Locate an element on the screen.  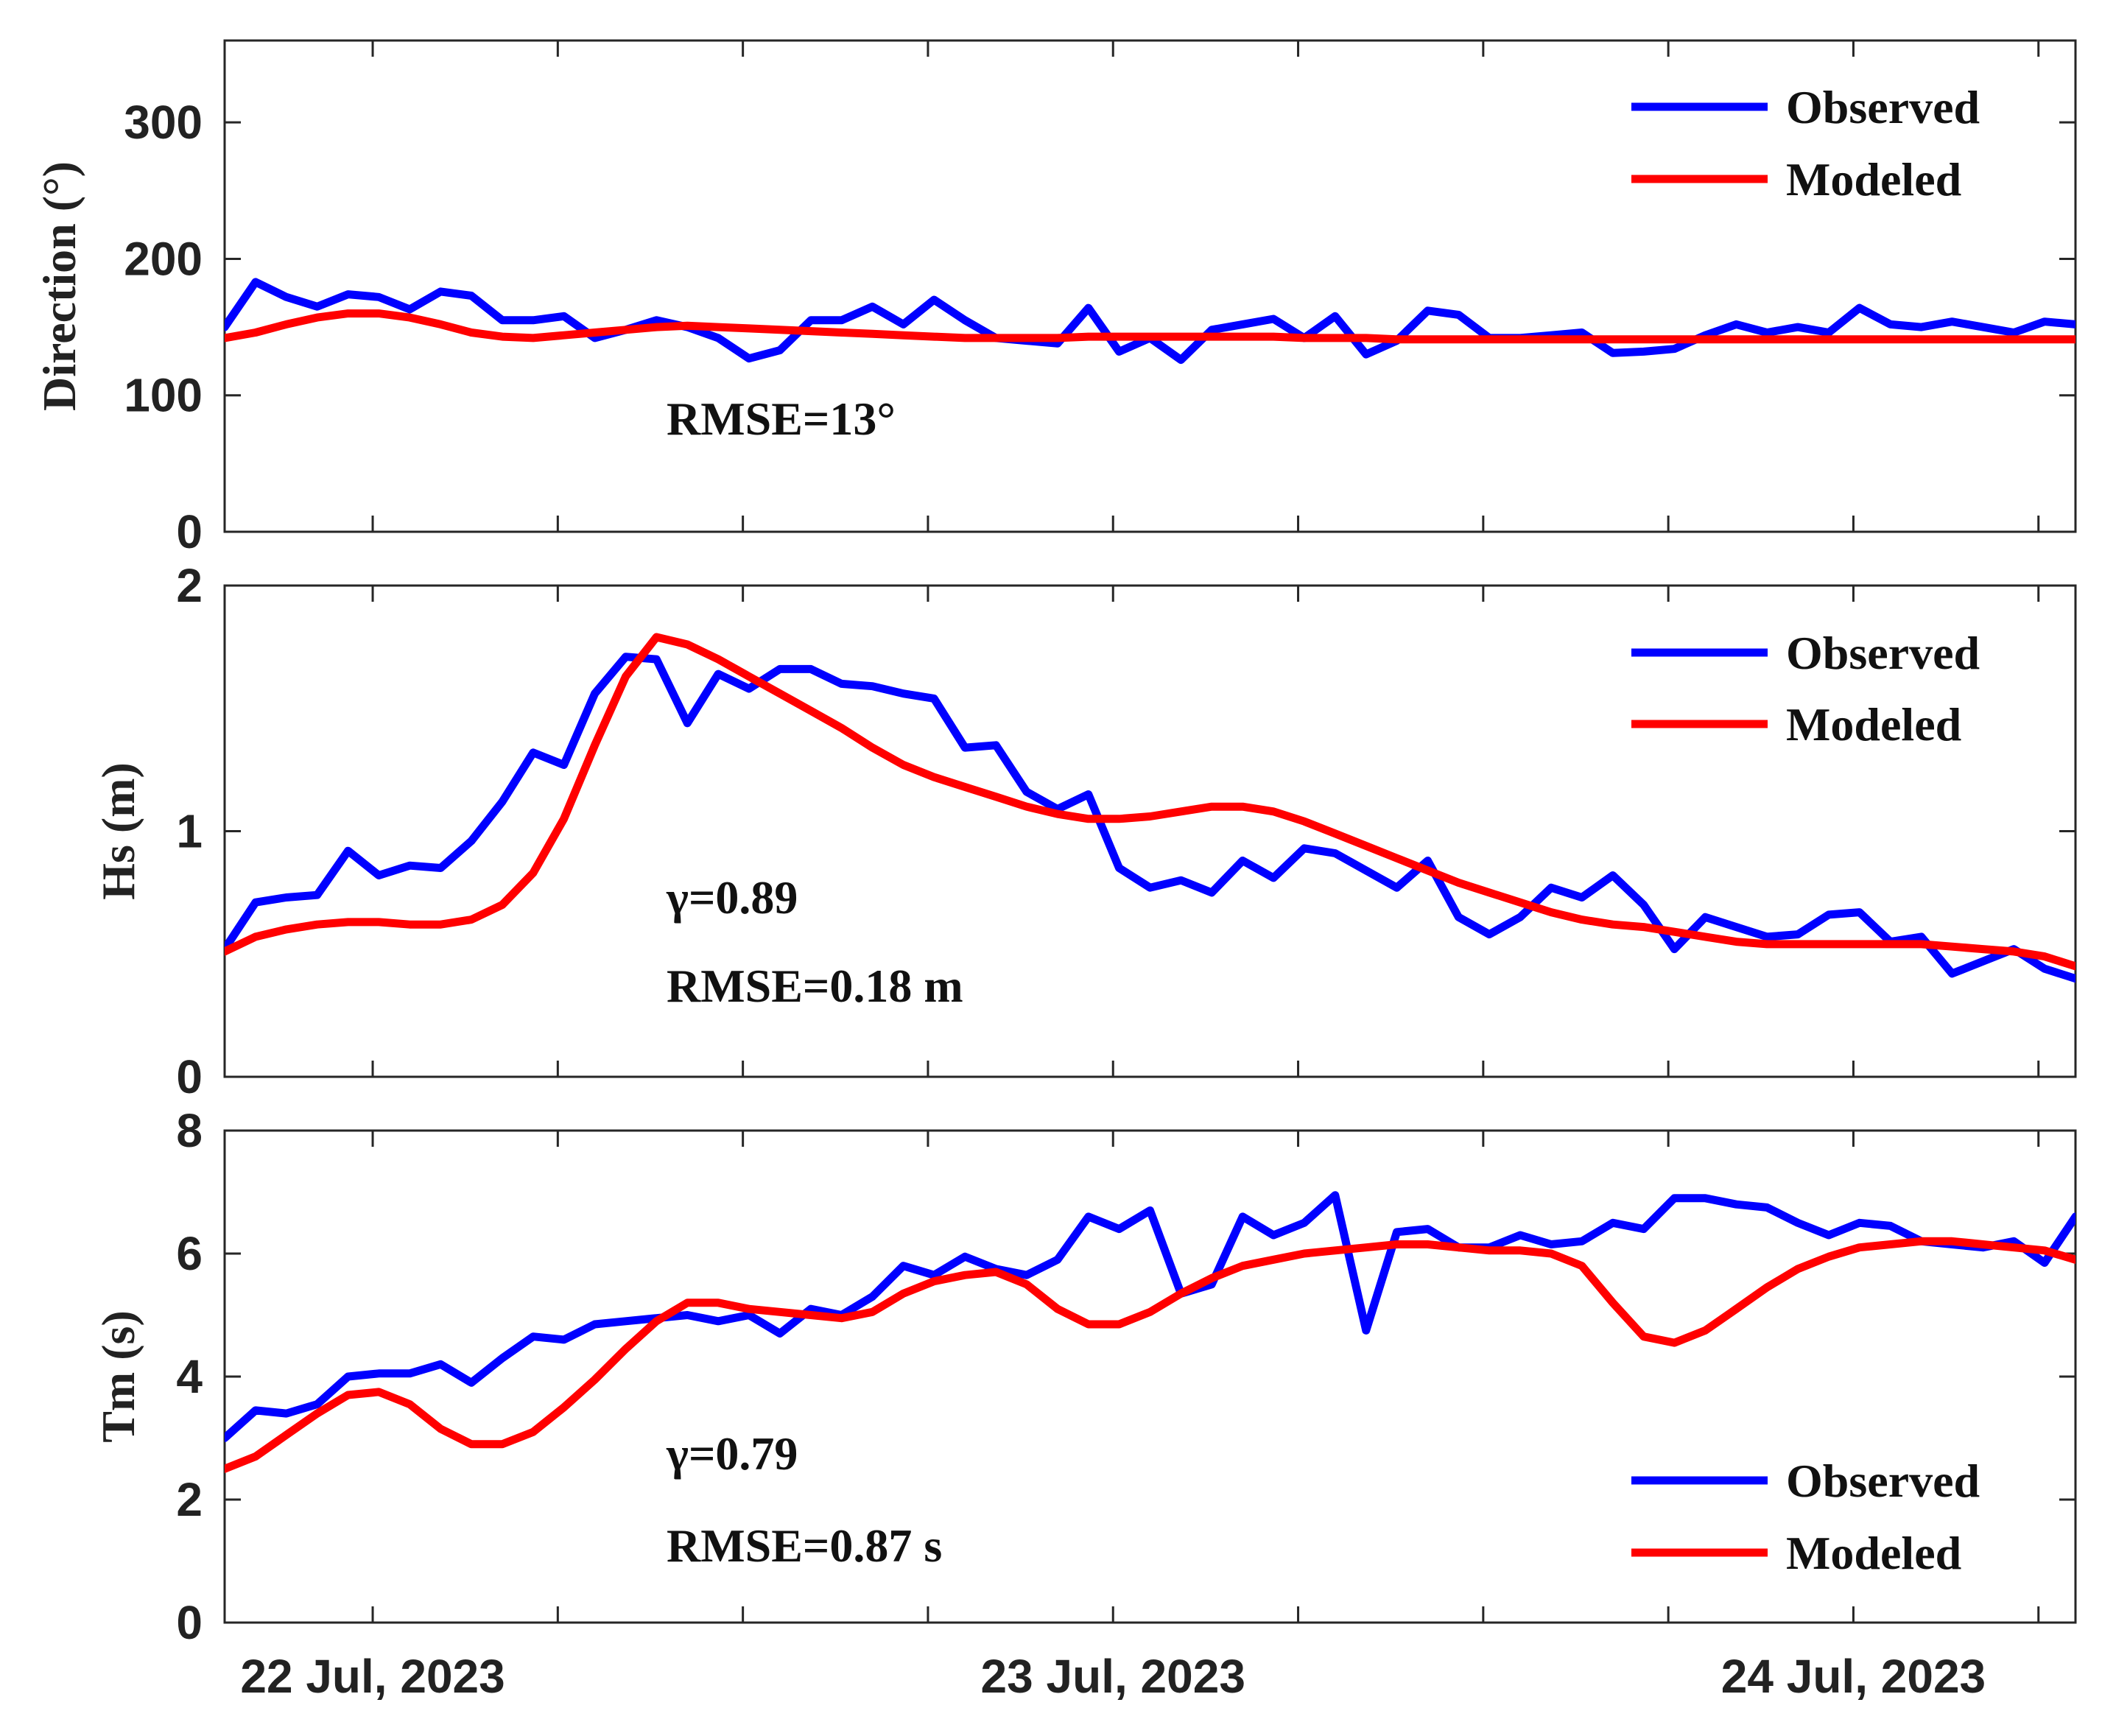
x-tick-label: 22 Jul, 2023 is located at coordinates (372, 1676).